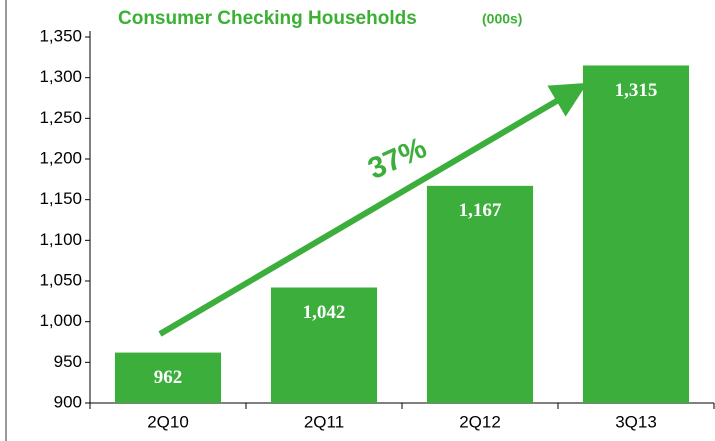 This screenshot has height=441, width=715. I want to click on value-label: 1,315, so click(636, 90).